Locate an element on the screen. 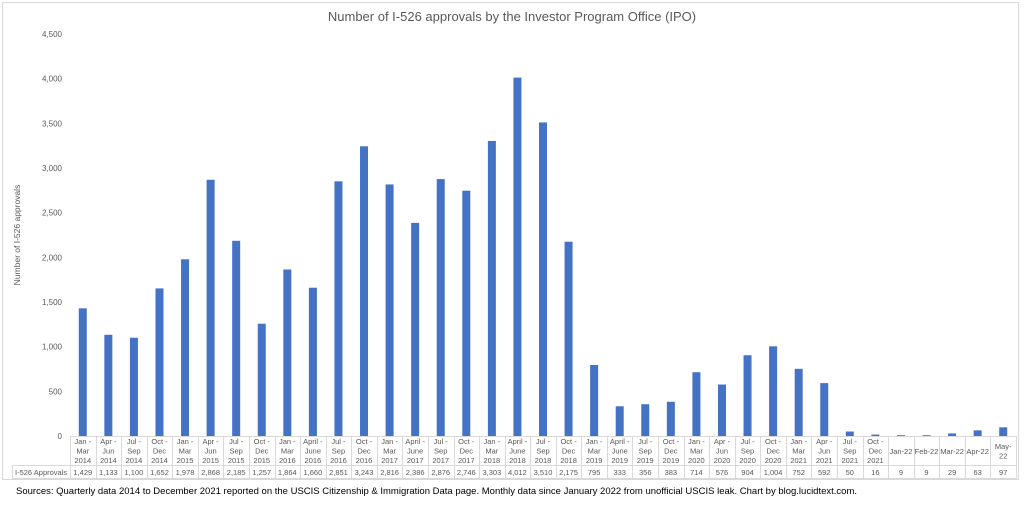  x-tick-label: Jul -Sep 2017 is located at coordinates (440, 451).